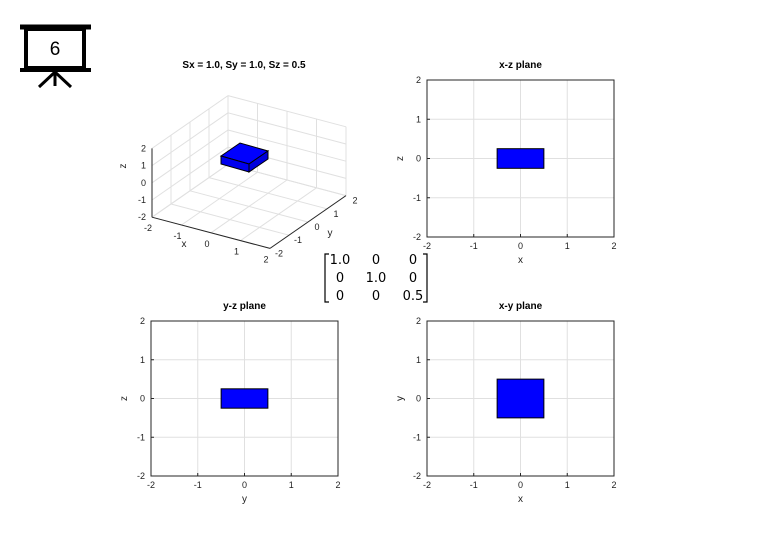  What do you see at coordinates (143, 166) in the screenshot?
I see `z-tick-label: 1` at bounding box center [143, 166].